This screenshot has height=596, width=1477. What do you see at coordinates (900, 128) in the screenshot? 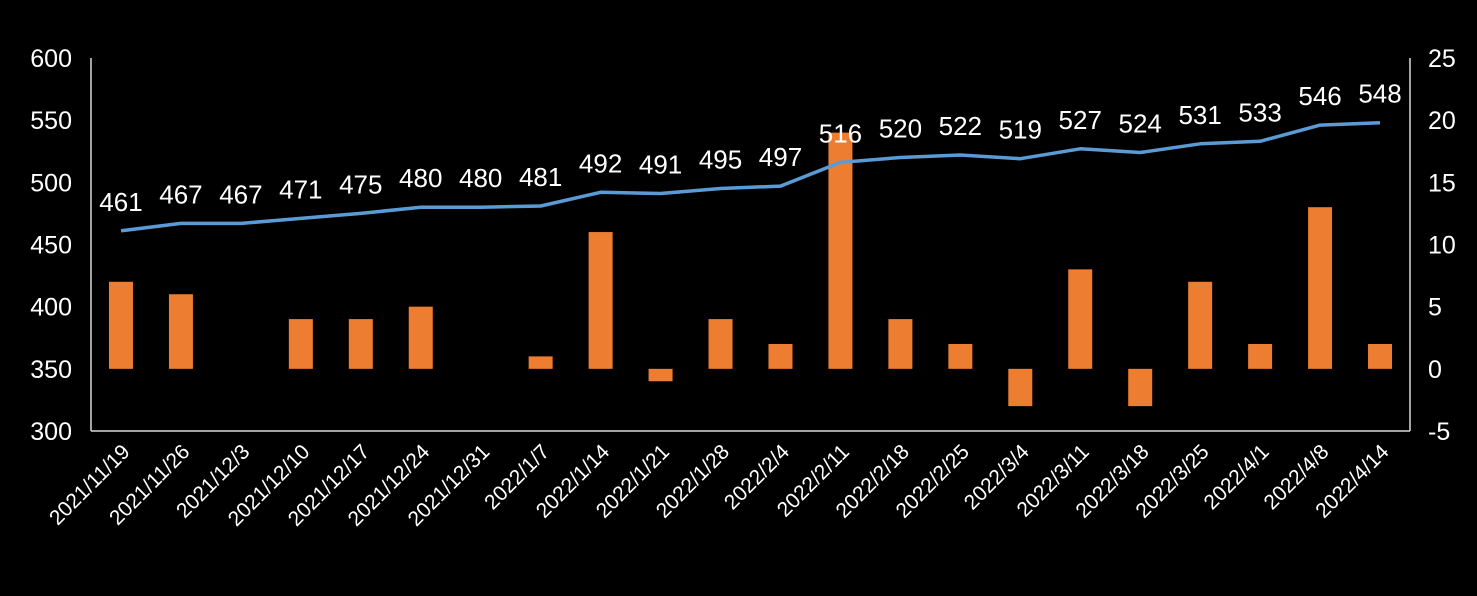
I see `line-data-label: 520` at bounding box center [900, 128].